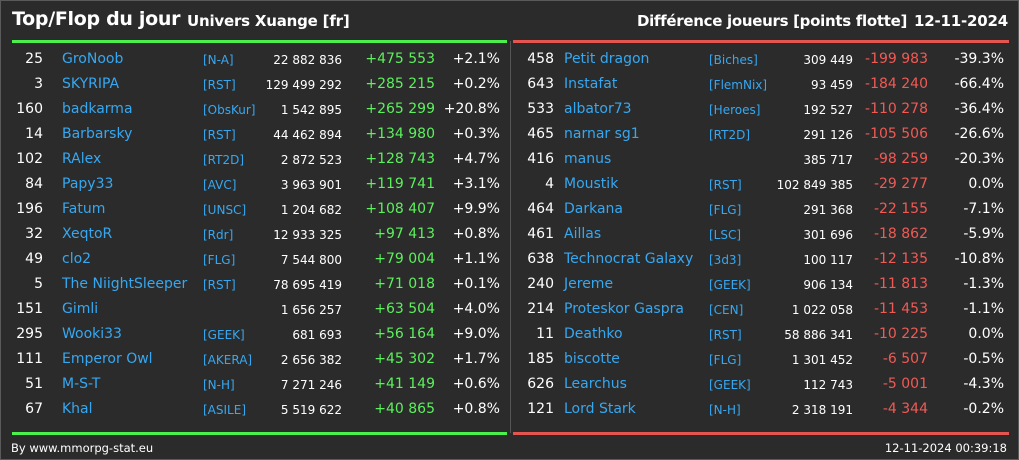  I want to click on player-name-link: RAlex, so click(82, 159).